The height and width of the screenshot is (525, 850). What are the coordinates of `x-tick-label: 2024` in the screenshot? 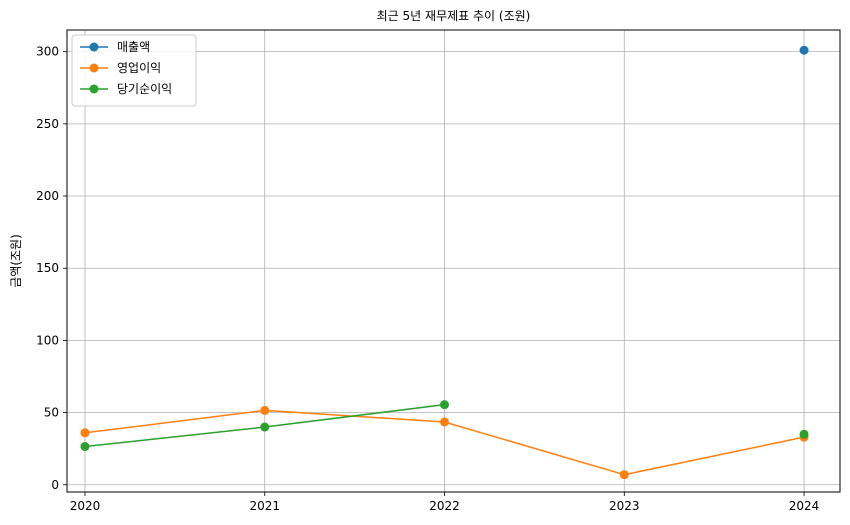 It's located at (804, 506).